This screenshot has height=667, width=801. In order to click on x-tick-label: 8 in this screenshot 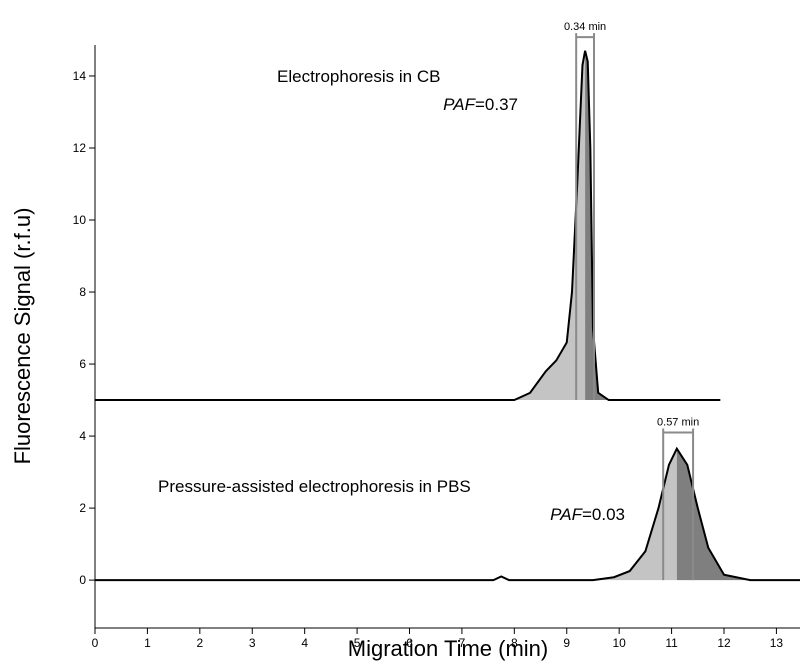, I will do `click(514, 643)`.